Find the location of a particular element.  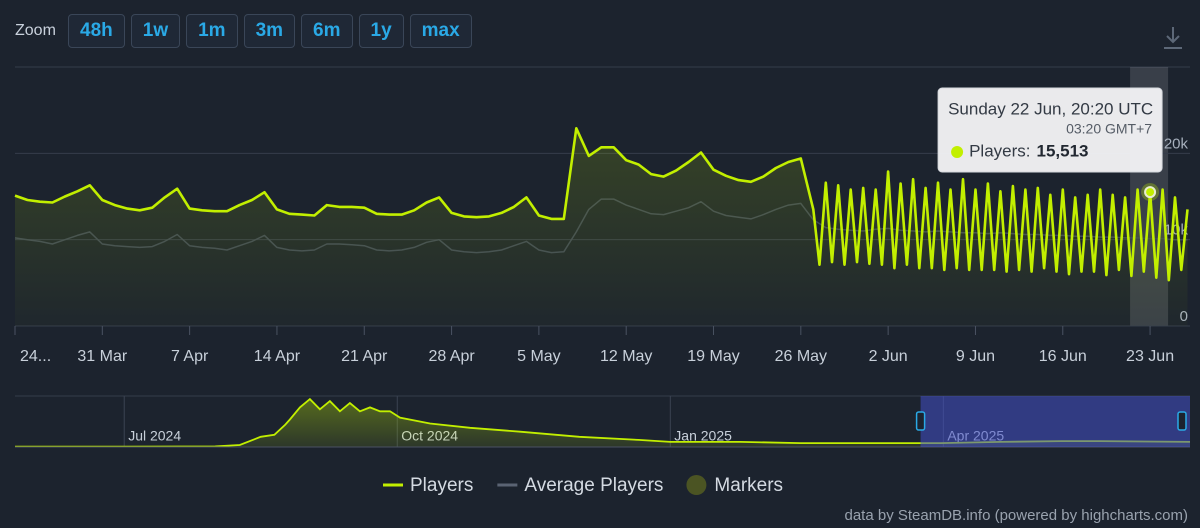

navigator-selection is located at coordinates (1055, 421).